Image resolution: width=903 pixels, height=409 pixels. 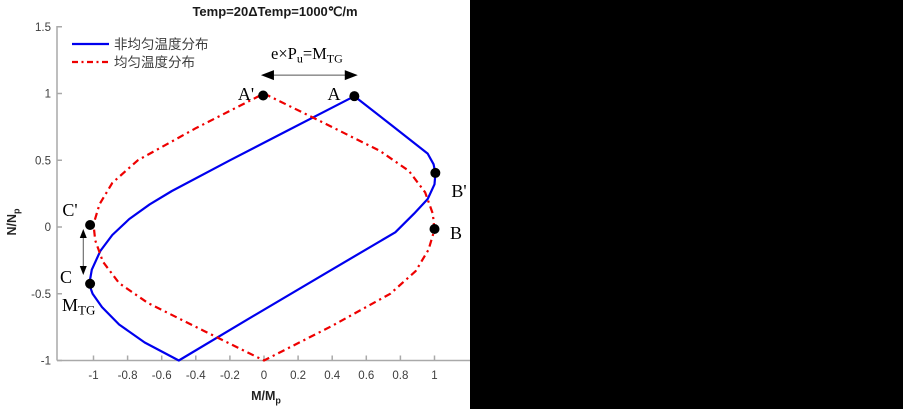 What do you see at coordinates (48, 228) in the screenshot?
I see `y-tick-label: 0` at bounding box center [48, 228].